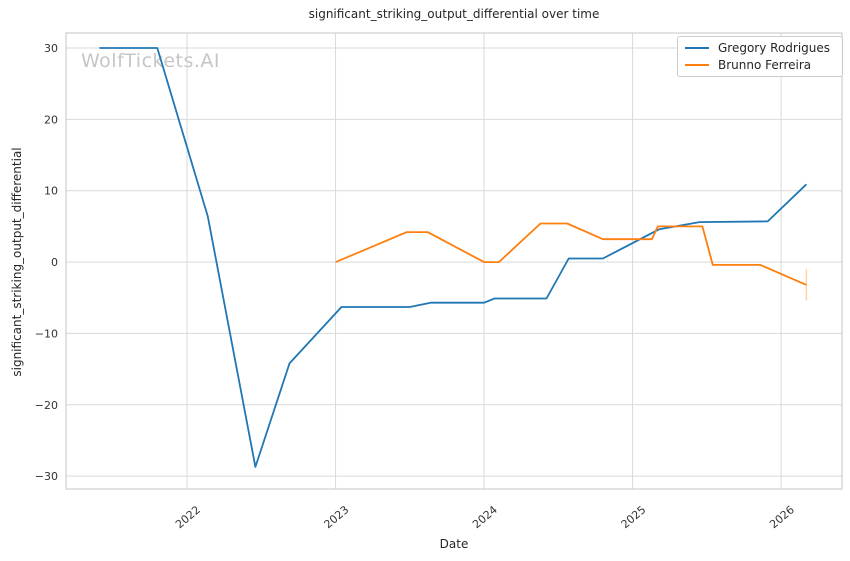  Describe the element at coordinates (782, 517) in the screenshot. I see `x-tick-label-2026: 2026` at that location.